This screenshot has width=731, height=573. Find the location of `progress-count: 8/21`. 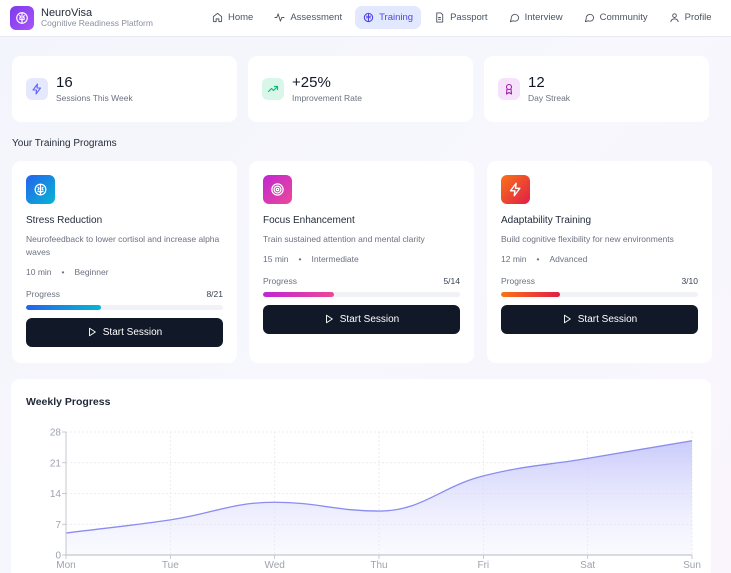

progress-count: 8/21 is located at coordinates (214, 293).